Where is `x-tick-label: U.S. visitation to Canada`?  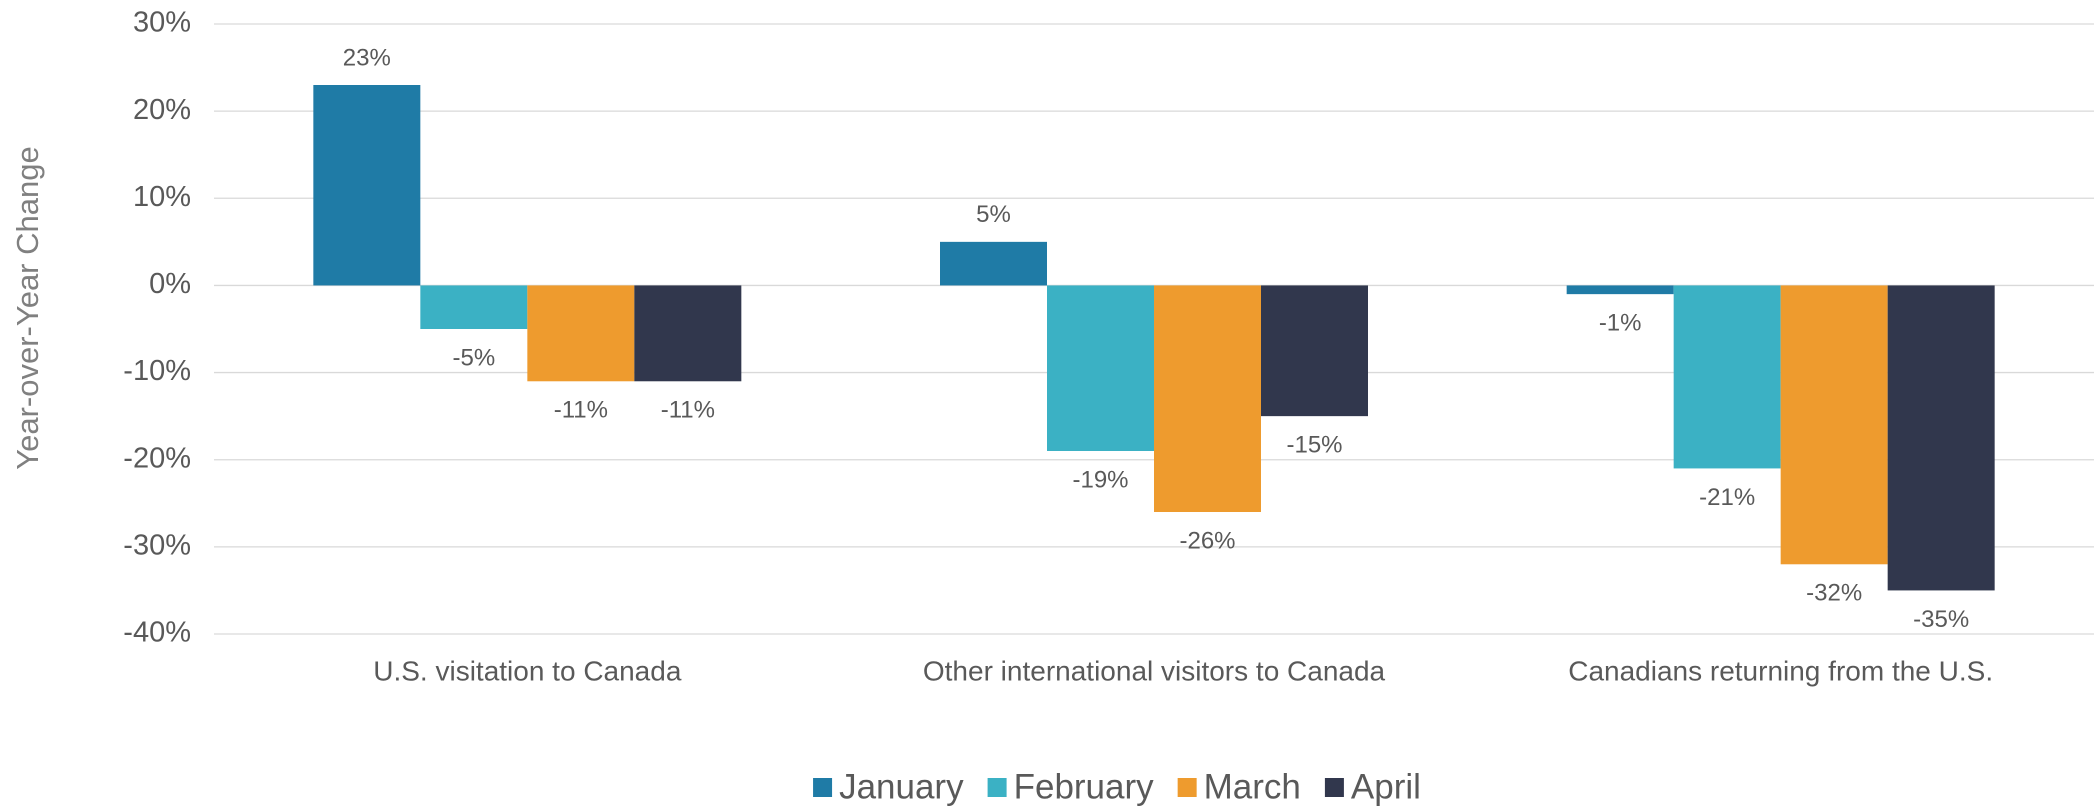 x-tick-label: U.S. visitation to Canada is located at coordinates (527, 670).